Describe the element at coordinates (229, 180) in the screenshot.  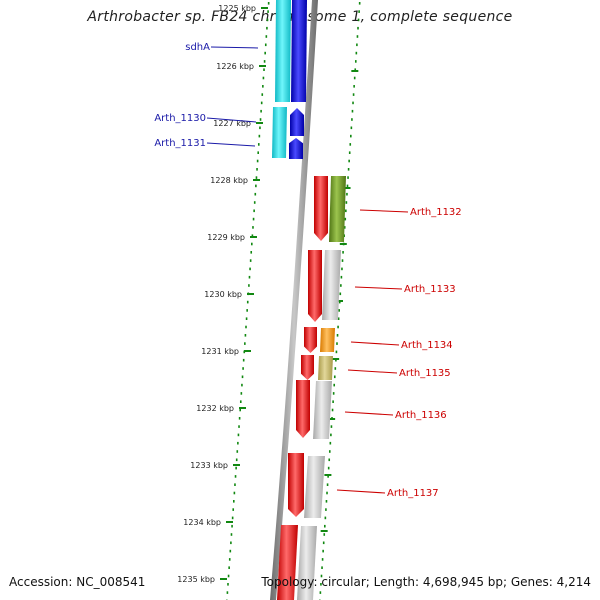
I see `bp-tick-label: 1228 kbp` at that location.